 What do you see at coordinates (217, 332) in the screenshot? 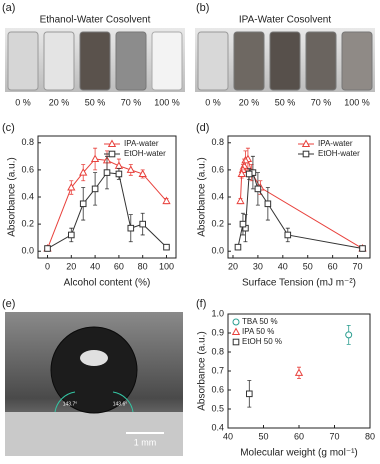
I see `y-tick-label: 0.9` at bounding box center [217, 332].